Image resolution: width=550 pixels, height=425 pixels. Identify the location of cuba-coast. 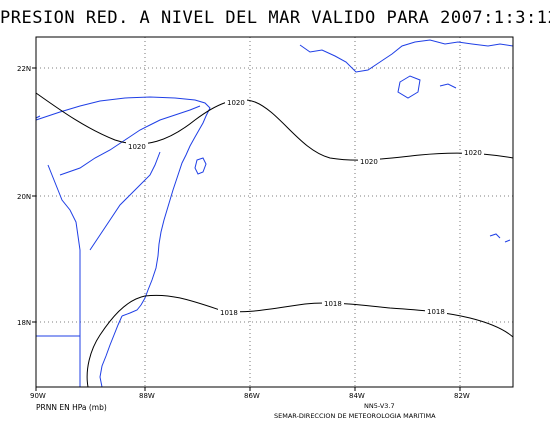
(406, 56).